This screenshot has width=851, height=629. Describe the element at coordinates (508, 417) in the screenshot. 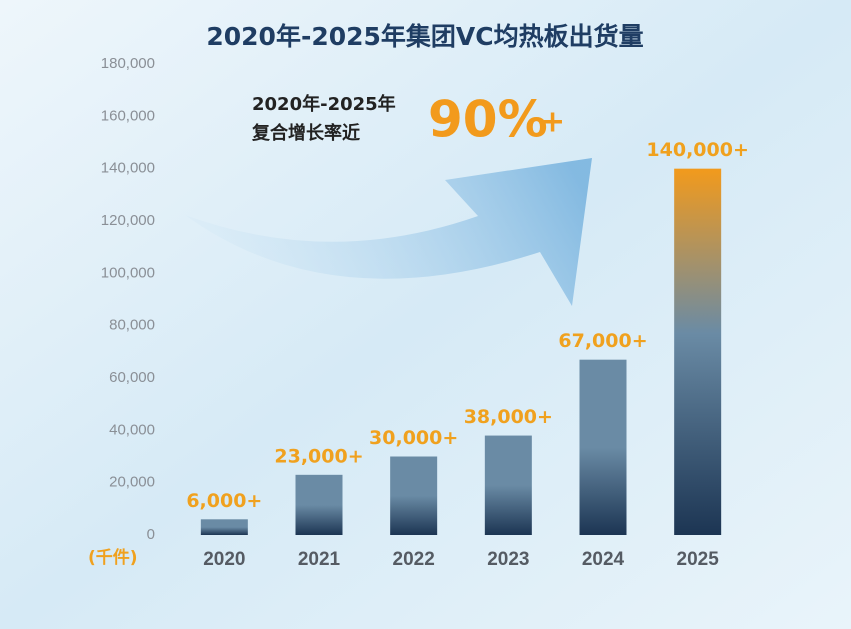

I see `value-label: 38,000+` at that location.